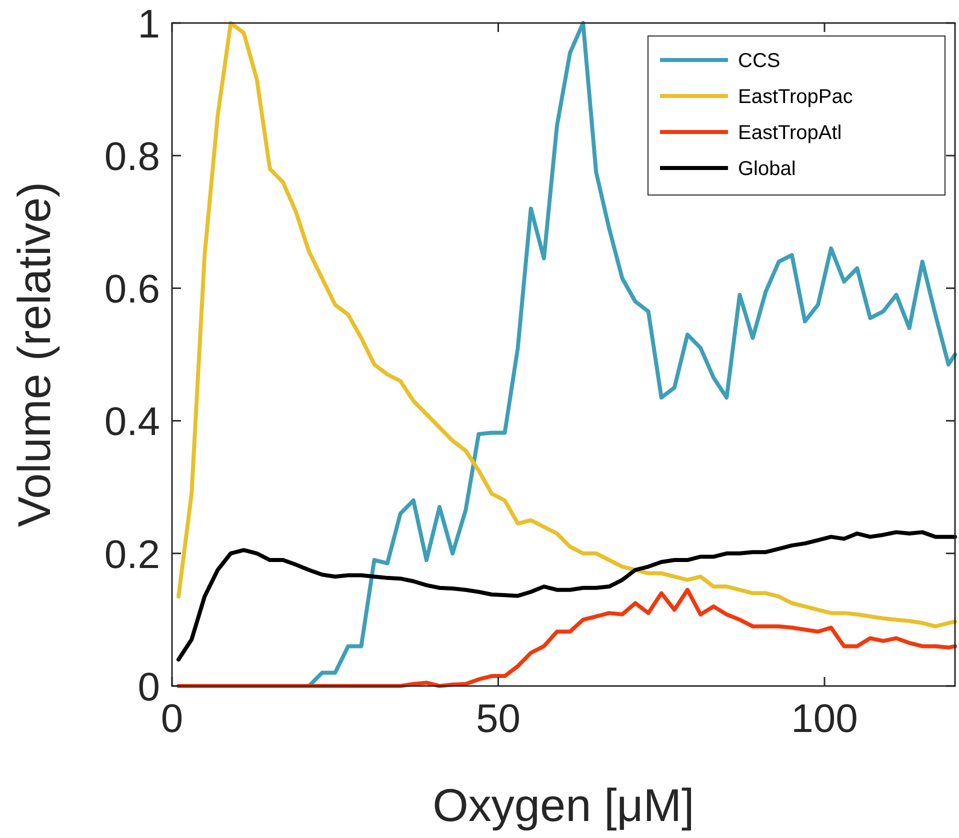 This screenshot has width=959, height=838. Describe the element at coordinates (795, 97) in the screenshot. I see `legend-label: EastTropPac` at that location.